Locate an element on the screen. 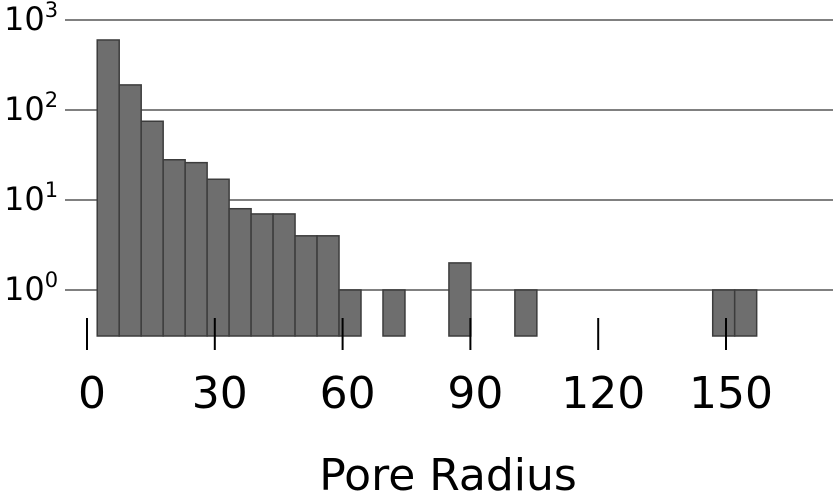  x-tick-label-150: 150 is located at coordinates (731, 393).